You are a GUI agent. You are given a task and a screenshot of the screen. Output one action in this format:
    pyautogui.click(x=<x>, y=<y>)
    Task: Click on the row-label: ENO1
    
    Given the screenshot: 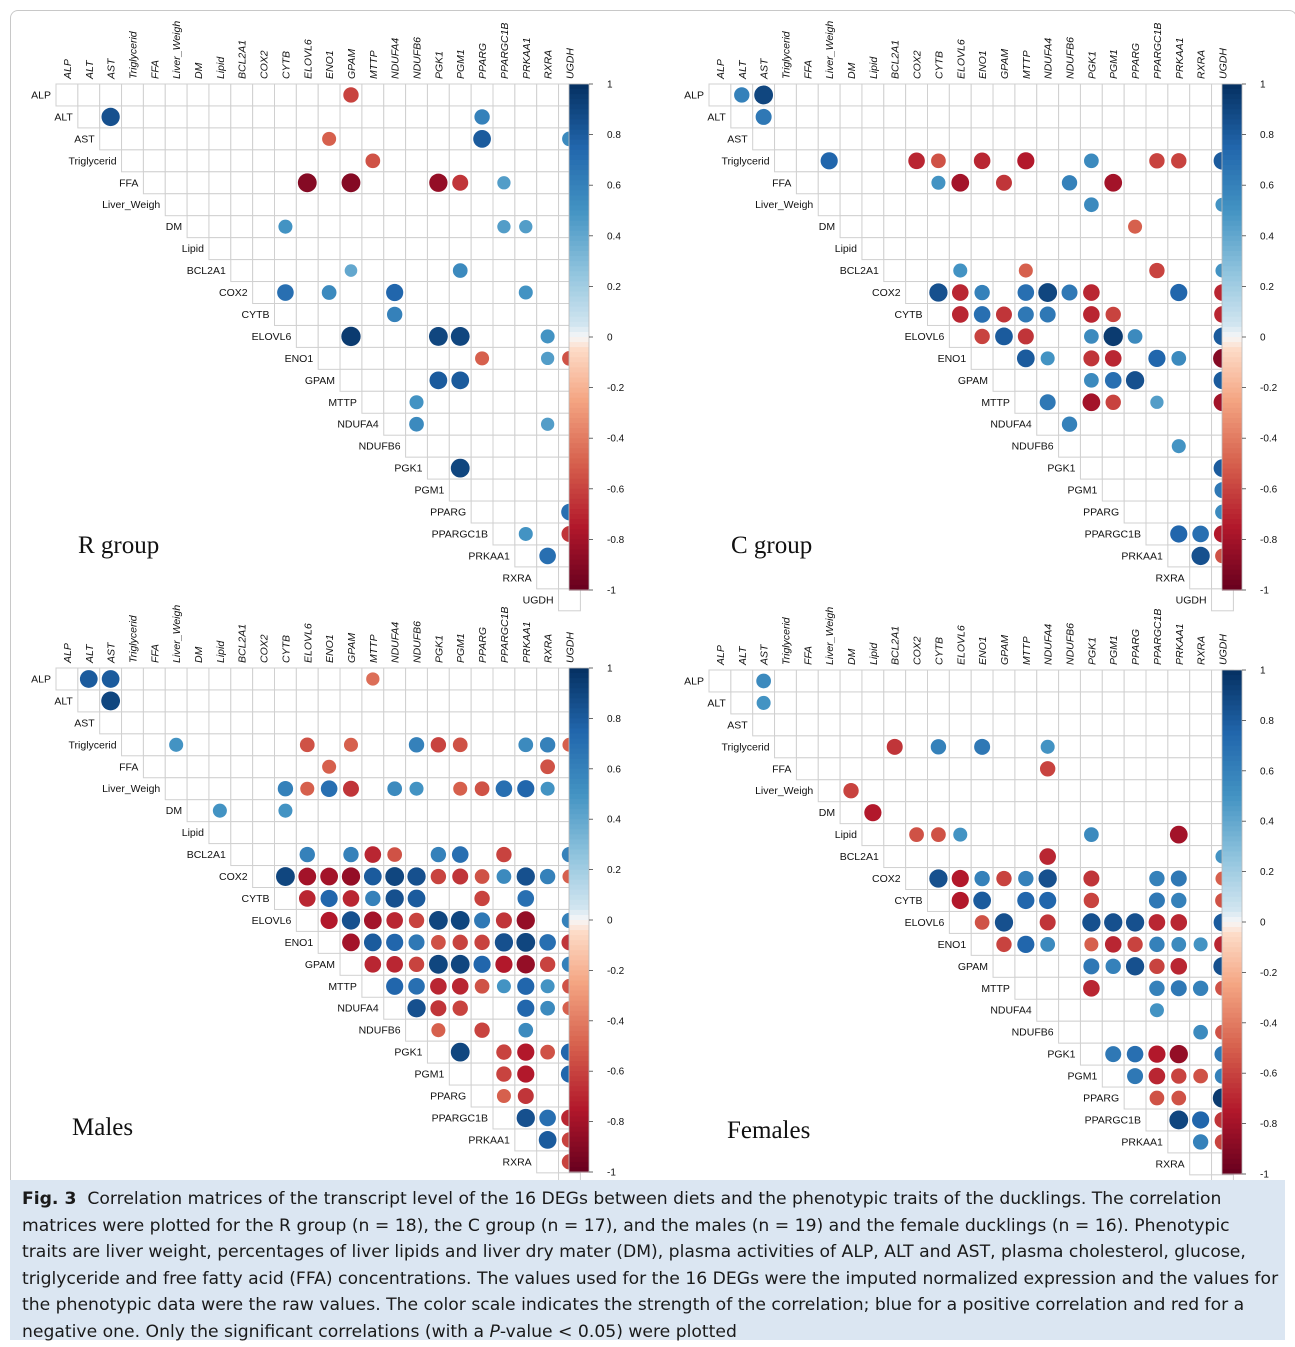 What is the action you would take?
    pyautogui.click(x=952, y=945)
    